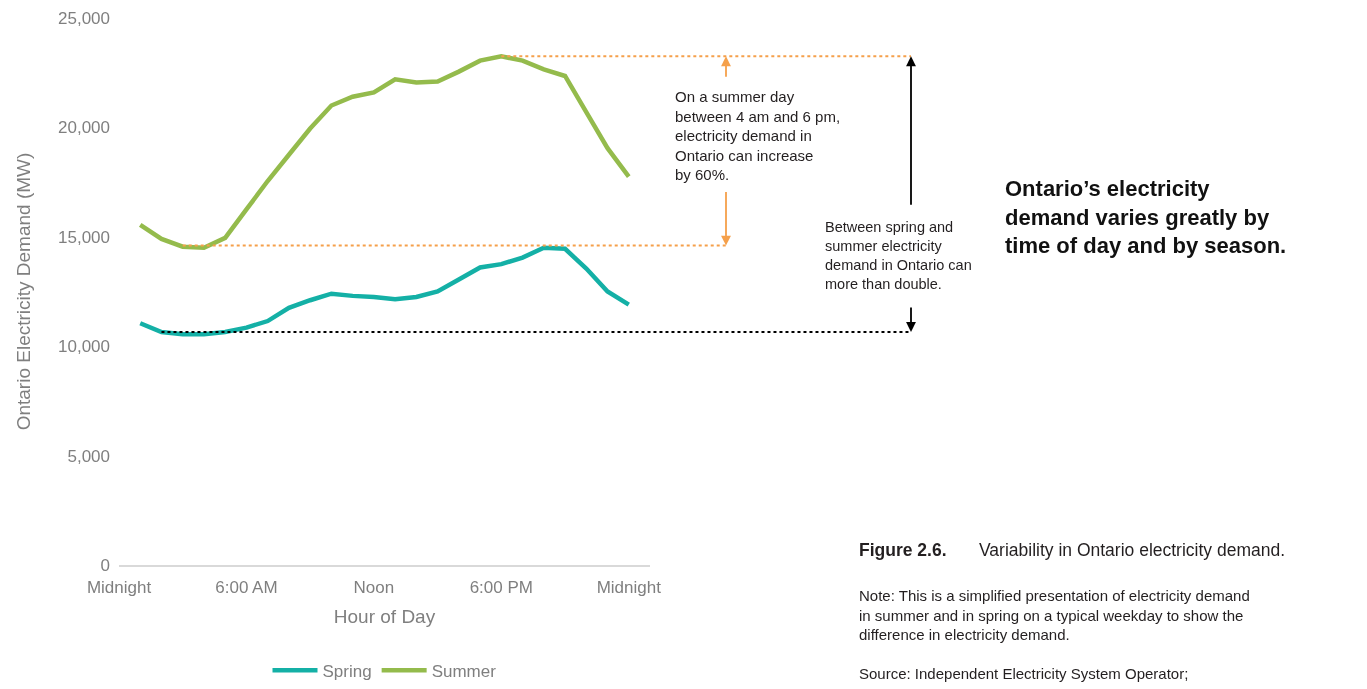 The width and height of the screenshot is (1367, 689). I want to click on y-tick-label: 15,000, so click(84, 237).